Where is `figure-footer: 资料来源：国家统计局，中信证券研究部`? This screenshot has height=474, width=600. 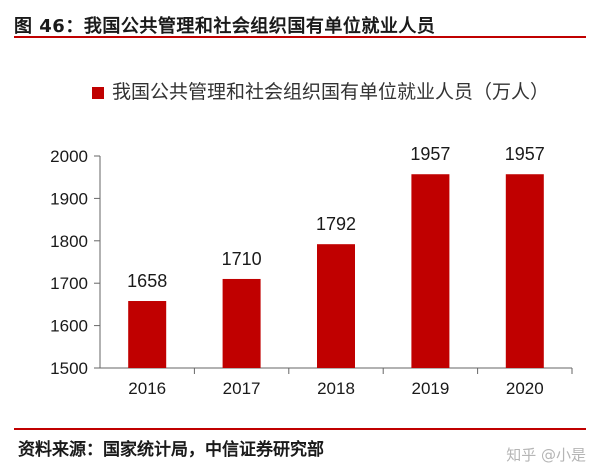 figure-footer: 资料来源：国家统计局，中信证券研究部 is located at coordinates (300, 444).